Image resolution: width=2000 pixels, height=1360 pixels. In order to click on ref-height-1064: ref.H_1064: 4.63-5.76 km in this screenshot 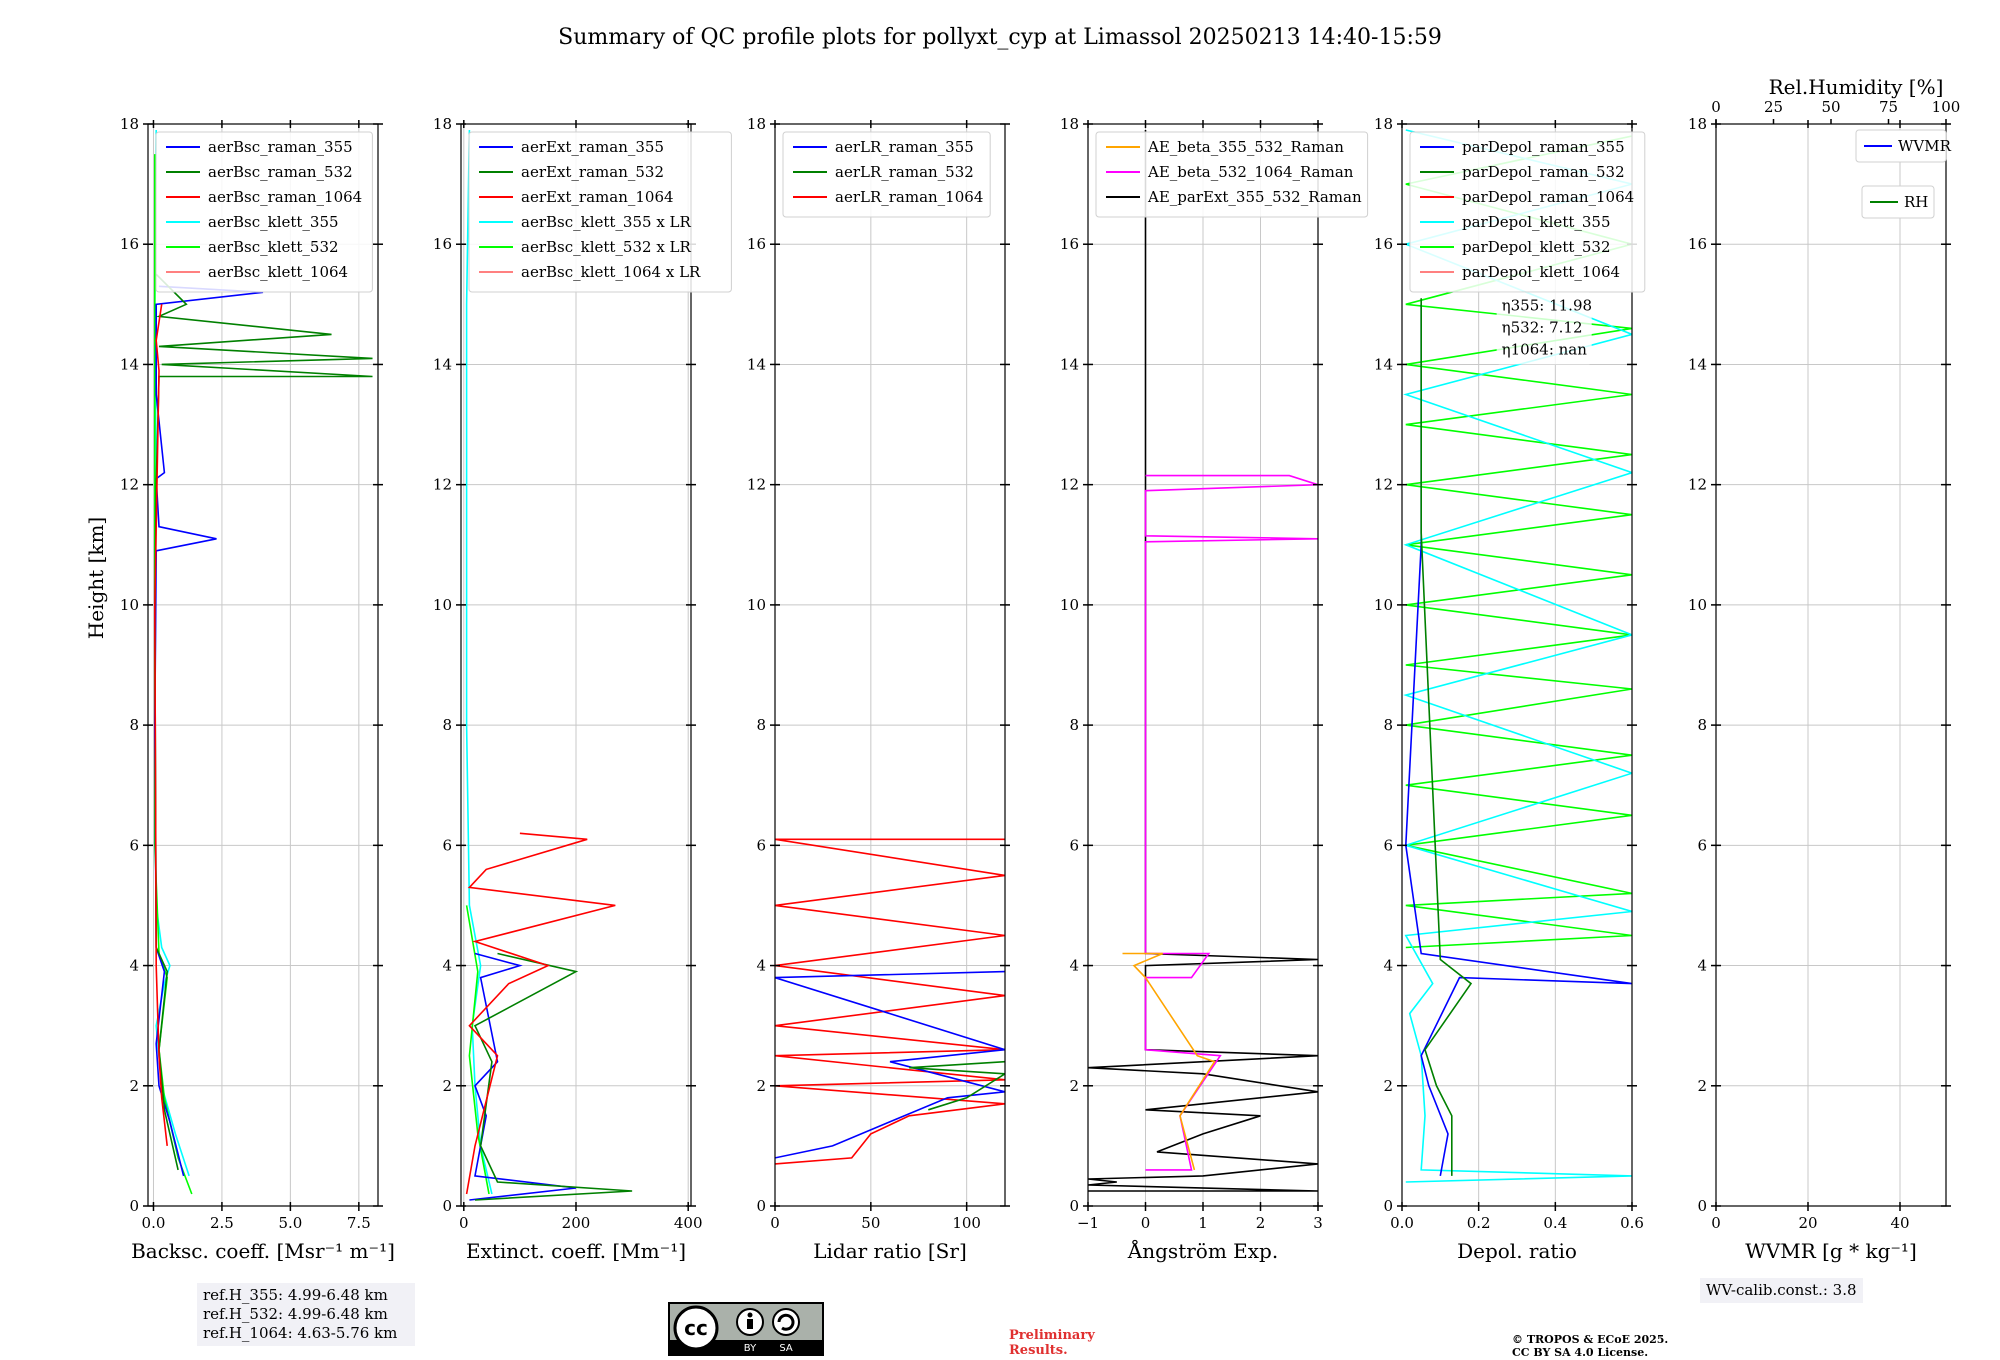, I will do `click(300, 1333)`.